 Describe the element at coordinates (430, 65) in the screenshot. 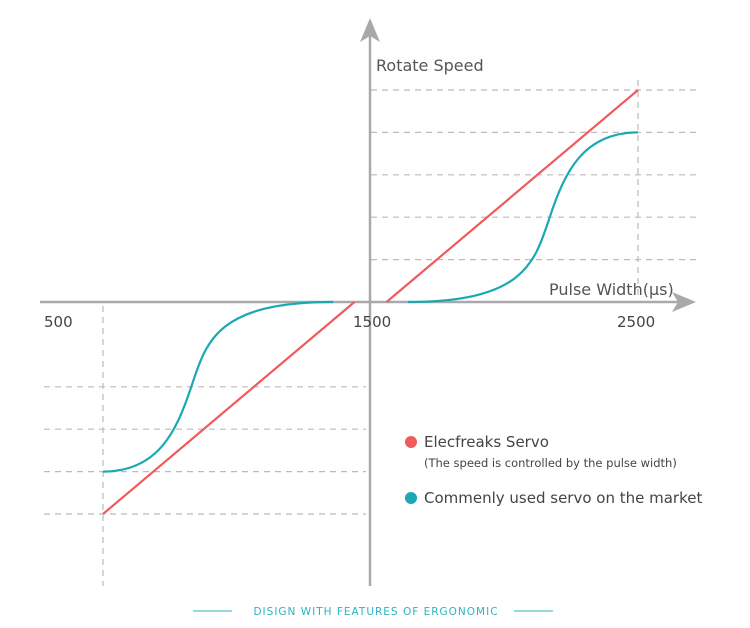

I see `y-axis-title: Rotate Speed` at that location.